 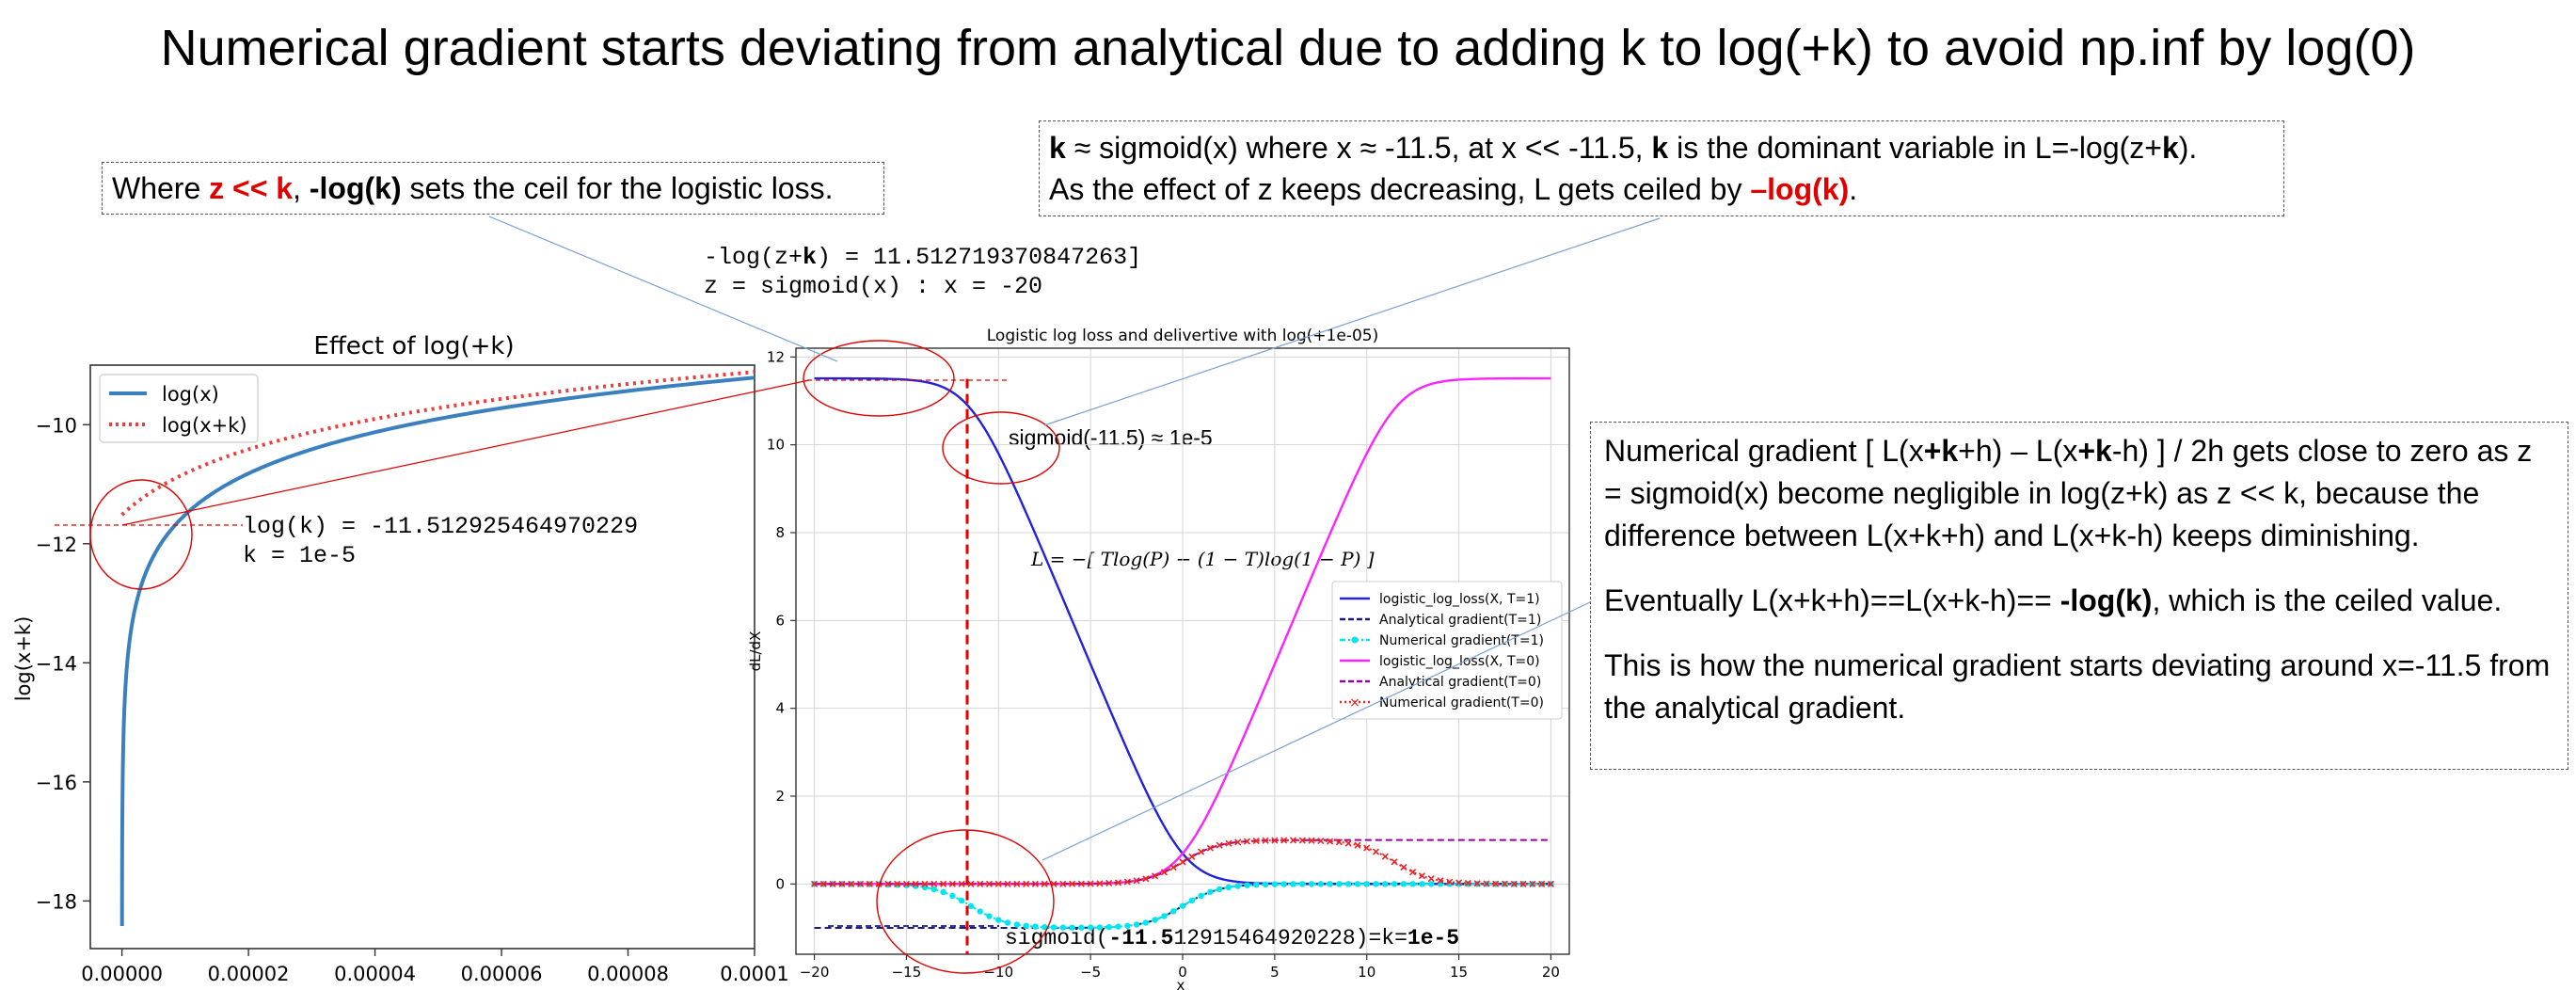 What do you see at coordinates (1460, 682) in the screenshot?
I see `legend-label-analytic-t0: Analytical gradient(T=0)` at bounding box center [1460, 682].